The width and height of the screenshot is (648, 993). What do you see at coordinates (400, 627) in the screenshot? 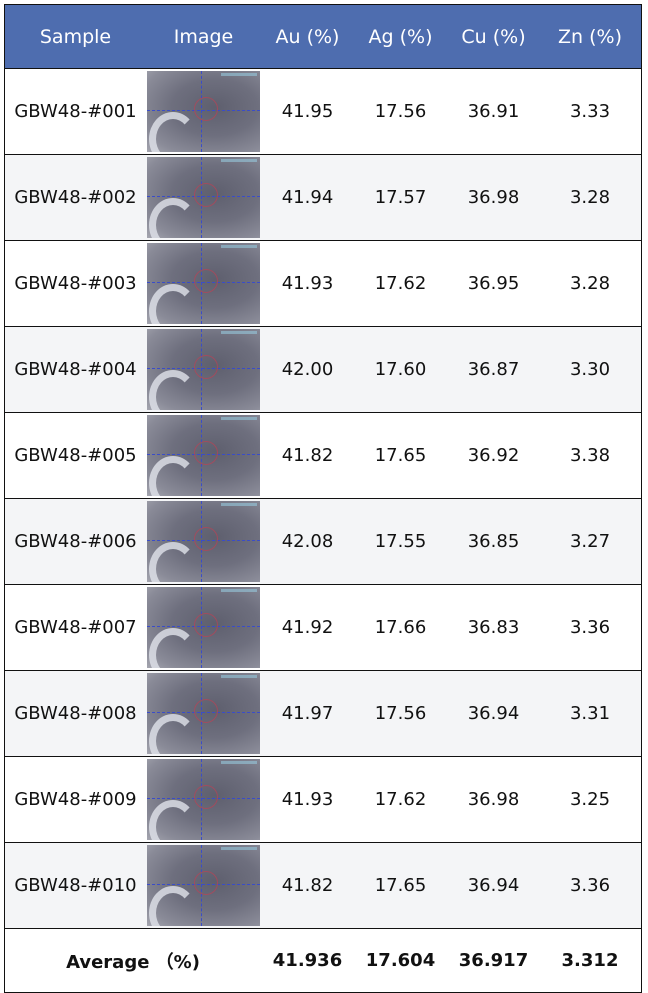
I see `ag-value: 17.66` at bounding box center [400, 627].